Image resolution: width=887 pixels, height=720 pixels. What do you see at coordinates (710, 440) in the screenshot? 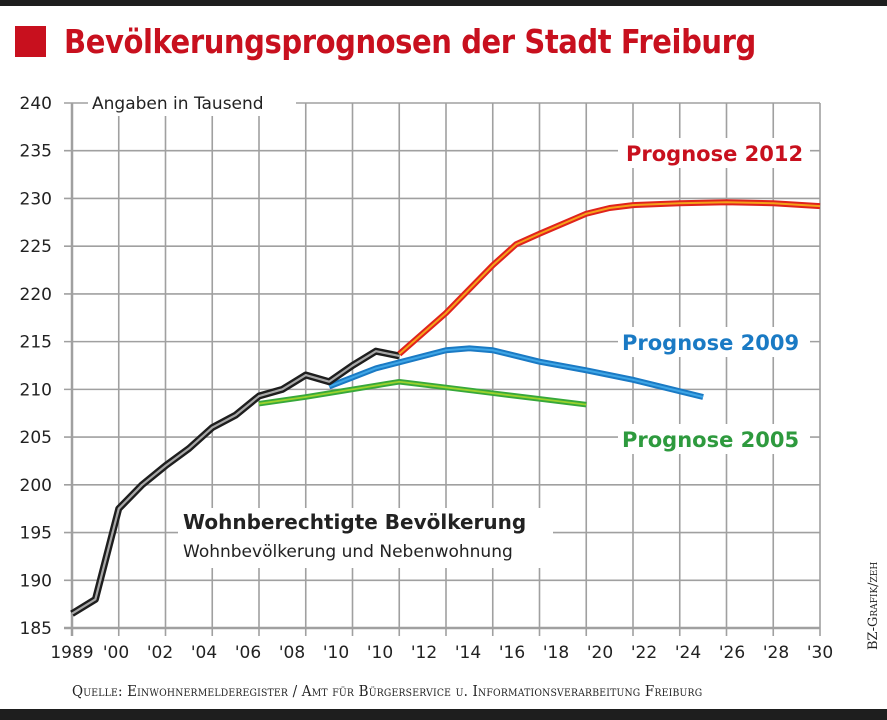
I see `label-prognose-2005: Prognose 2005` at bounding box center [710, 440].